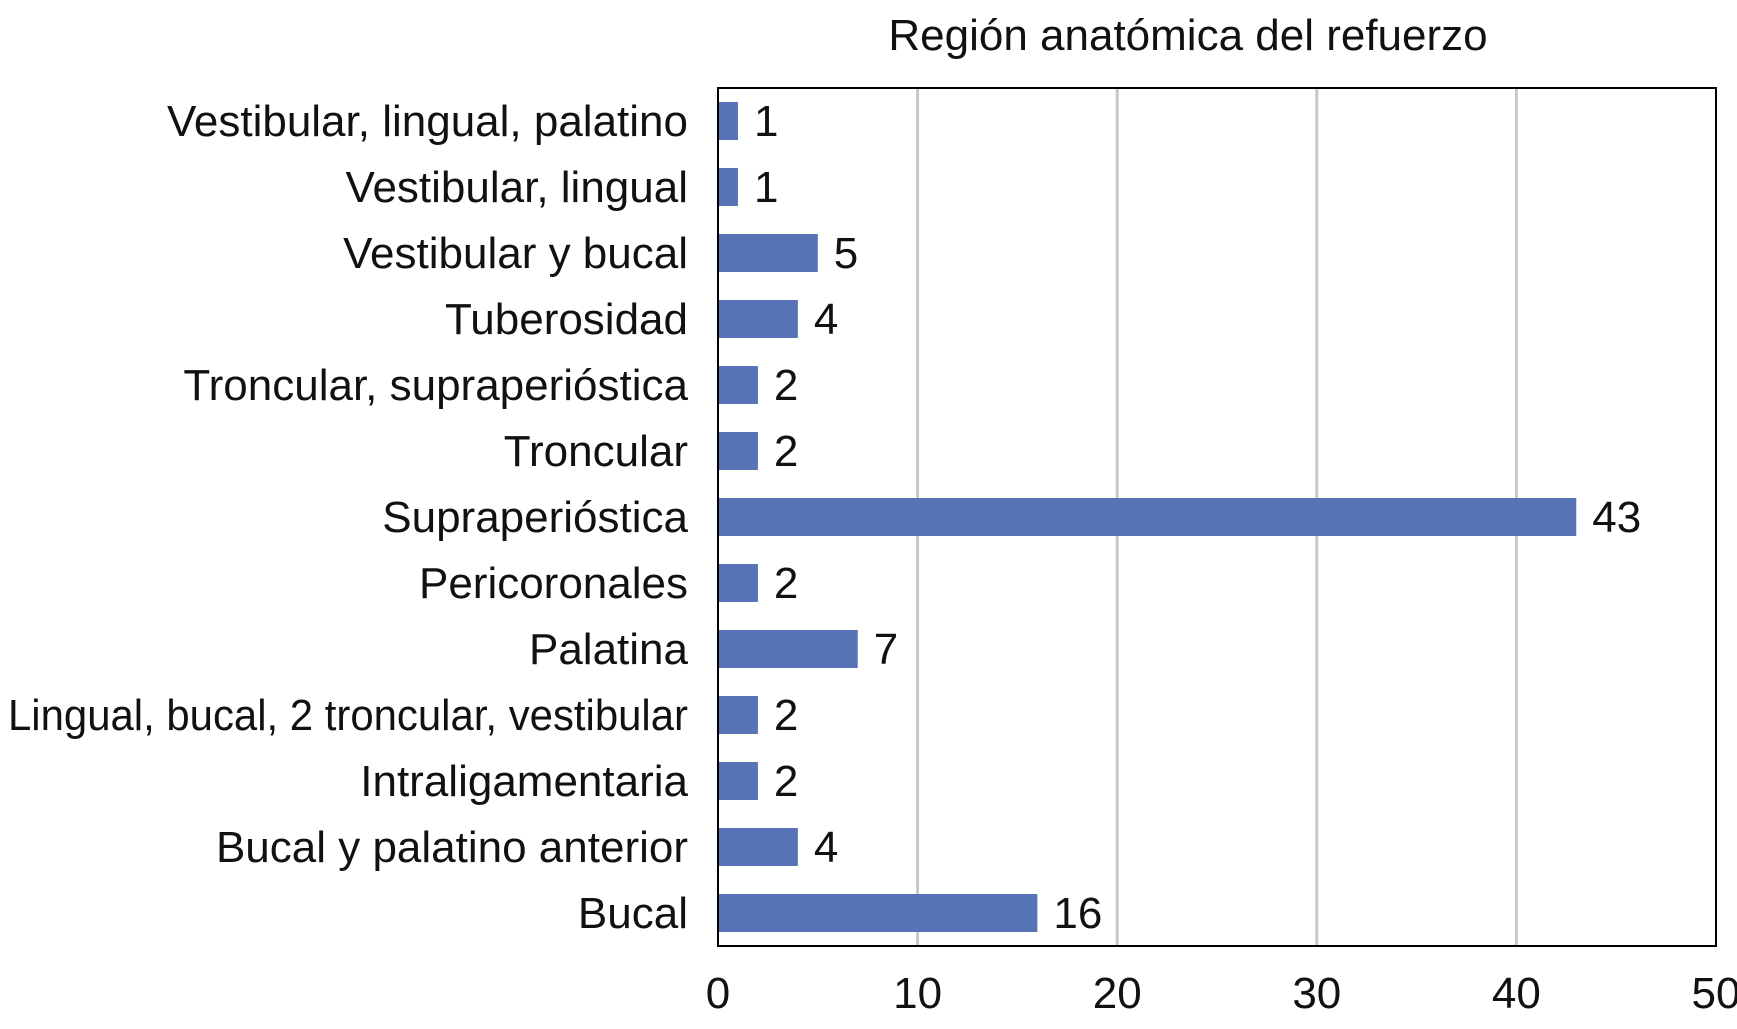 The height and width of the screenshot is (1029, 1737). I want to click on category-label: Vestibular, lingual, so click(517, 187).